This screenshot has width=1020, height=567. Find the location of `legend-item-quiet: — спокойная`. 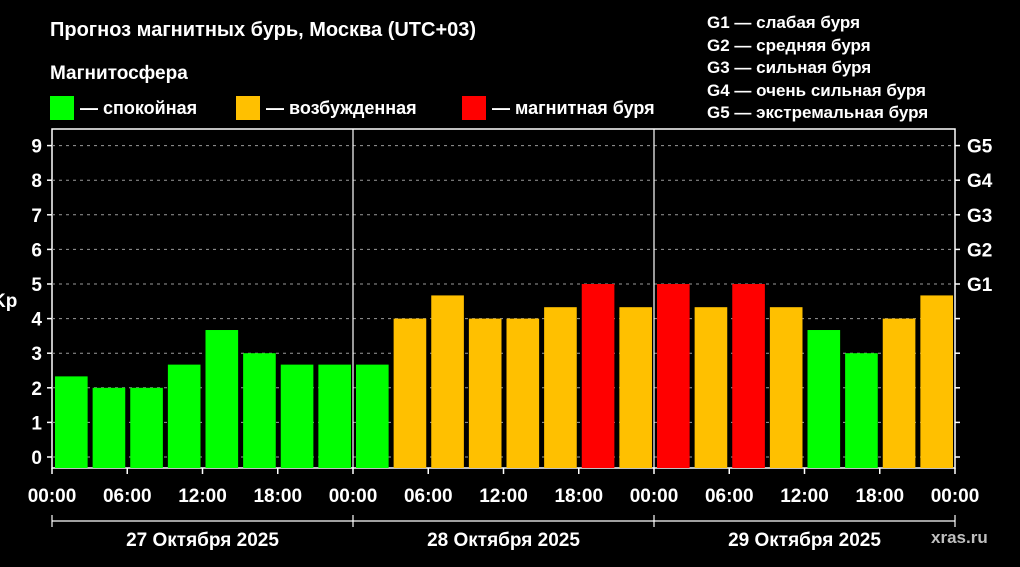

legend-item-quiet: — спокойная is located at coordinates (123, 108).